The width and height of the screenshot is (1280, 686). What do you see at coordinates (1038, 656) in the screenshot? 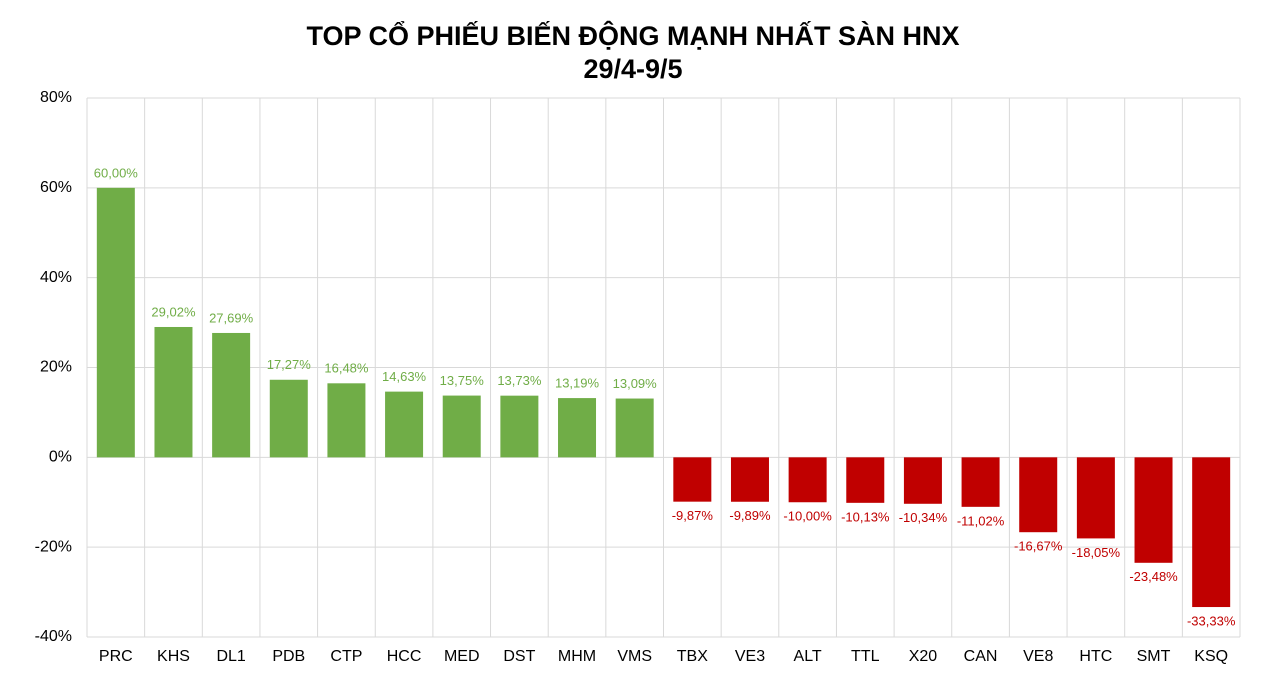
I see `x-tick-label: VE8` at bounding box center [1038, 656].